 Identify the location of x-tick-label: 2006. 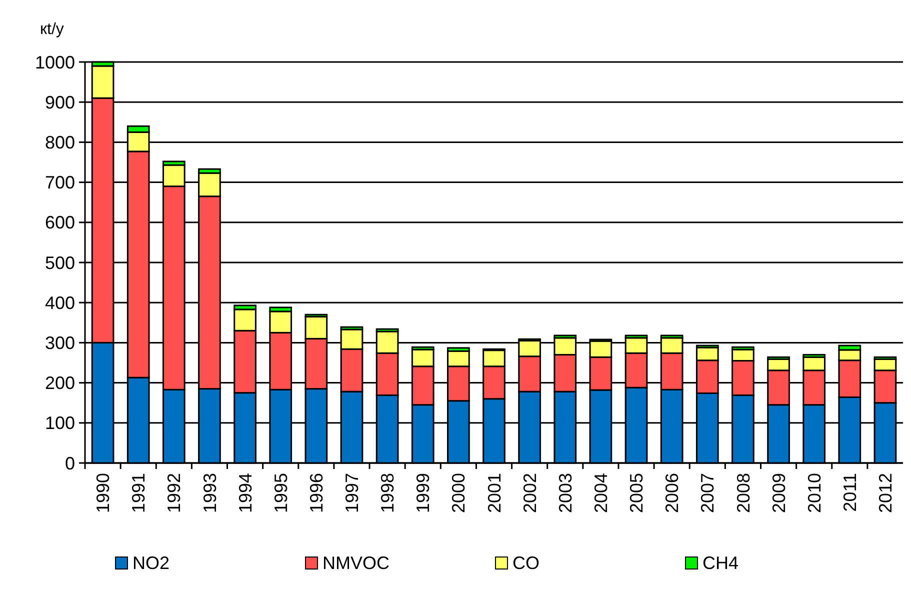
(672, 493).